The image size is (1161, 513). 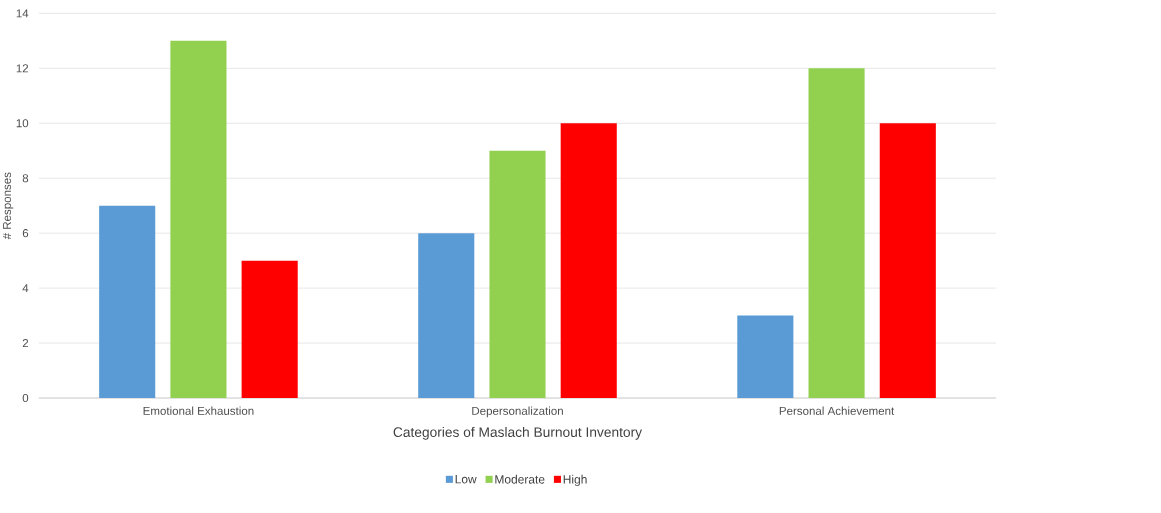 What do you see at coordinates (8, 206) in the screenshot?
I see `y-axis-title: # Responses` at bounding box center [8, 206].